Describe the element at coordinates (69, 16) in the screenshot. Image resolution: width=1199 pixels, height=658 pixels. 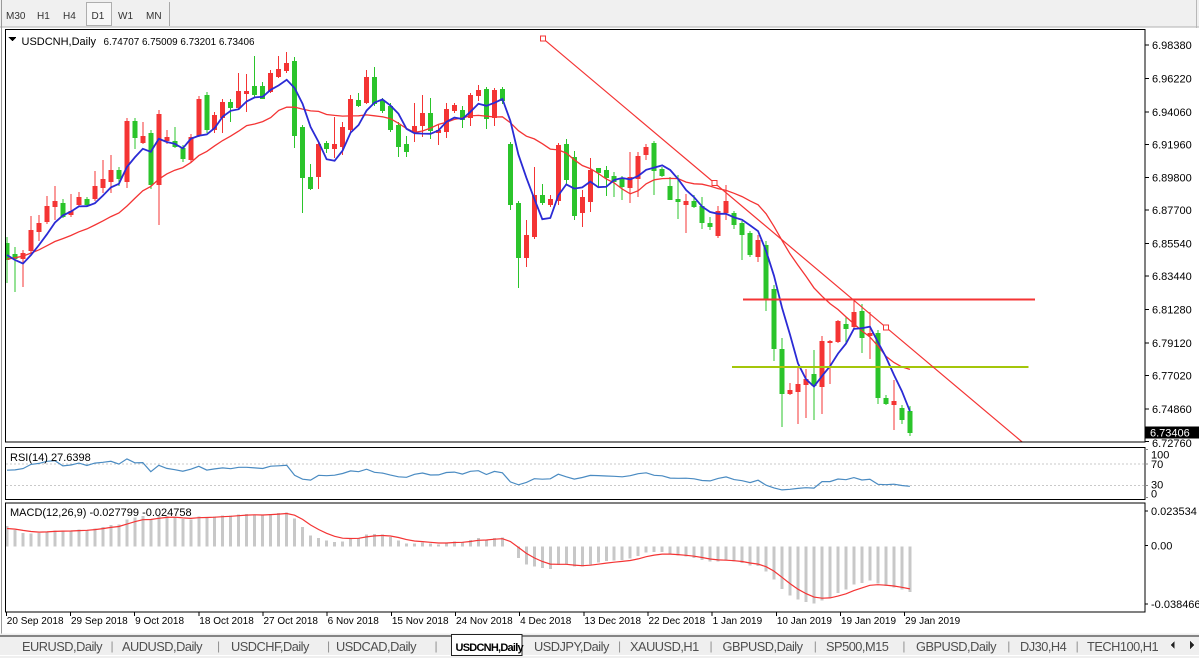
I see `svg-text: H4` at that location.